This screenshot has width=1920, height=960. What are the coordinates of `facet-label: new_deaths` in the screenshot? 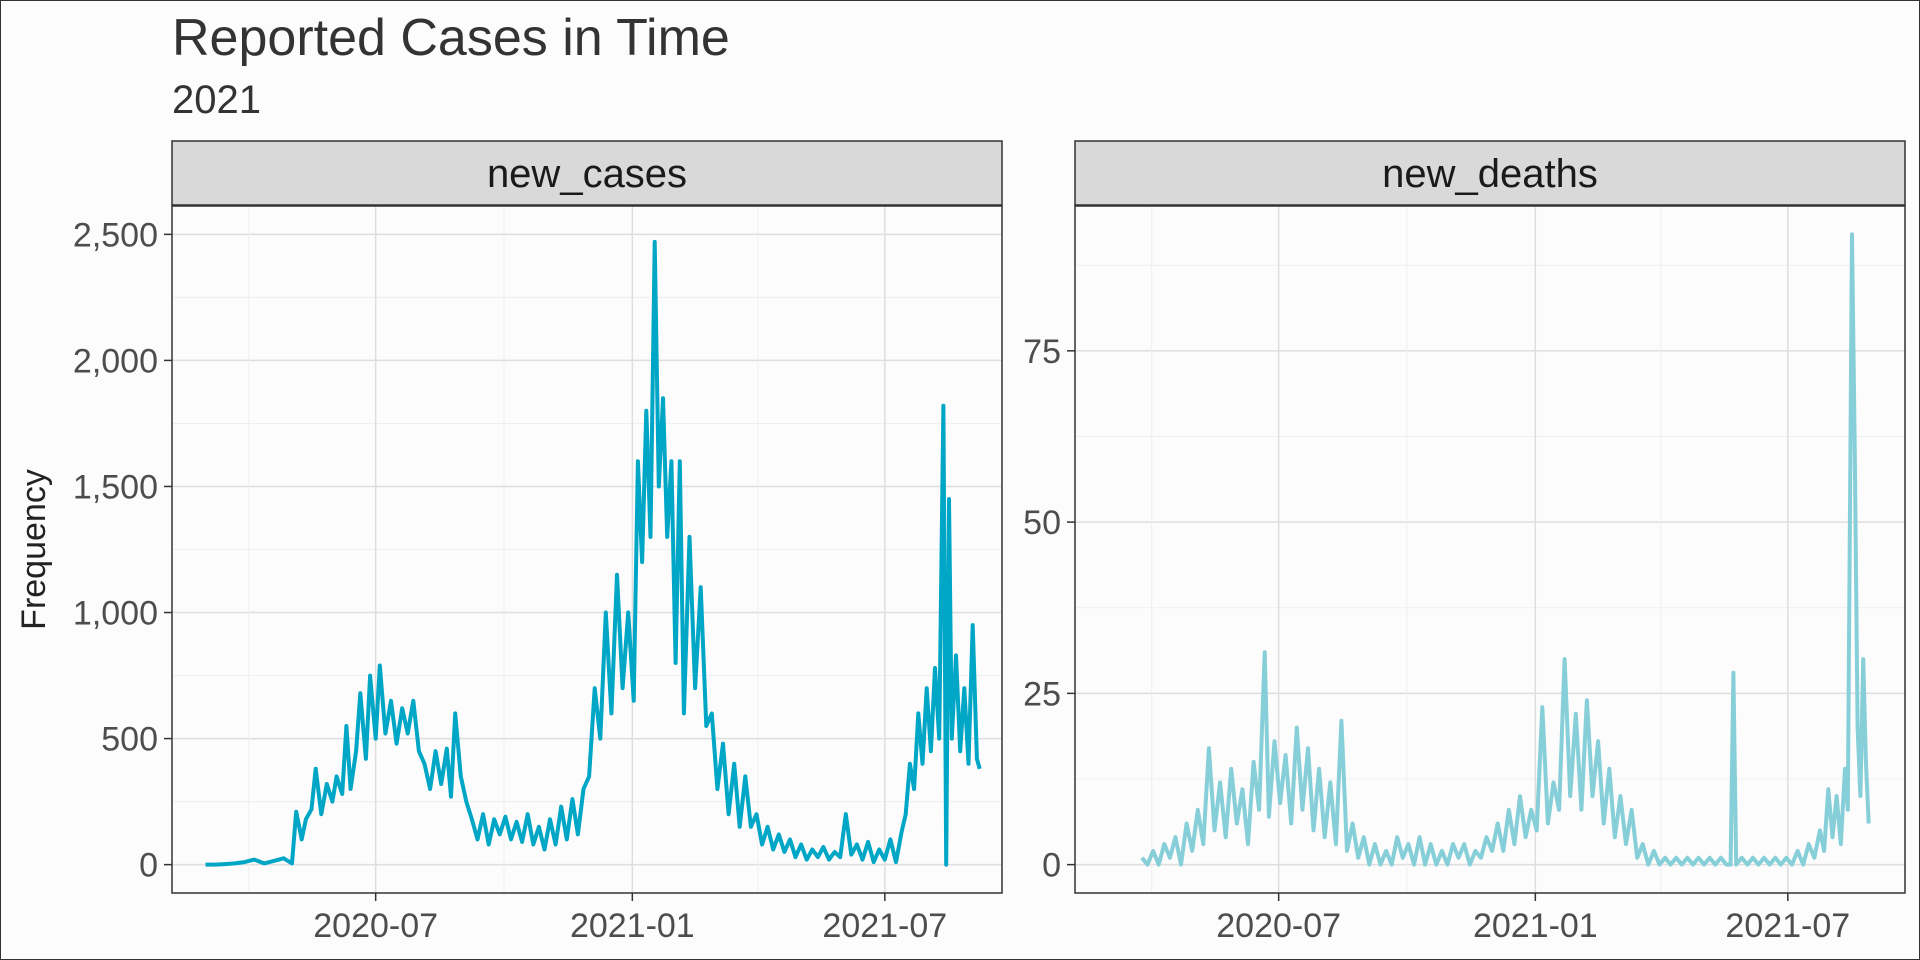 It's located at (1490, 174).